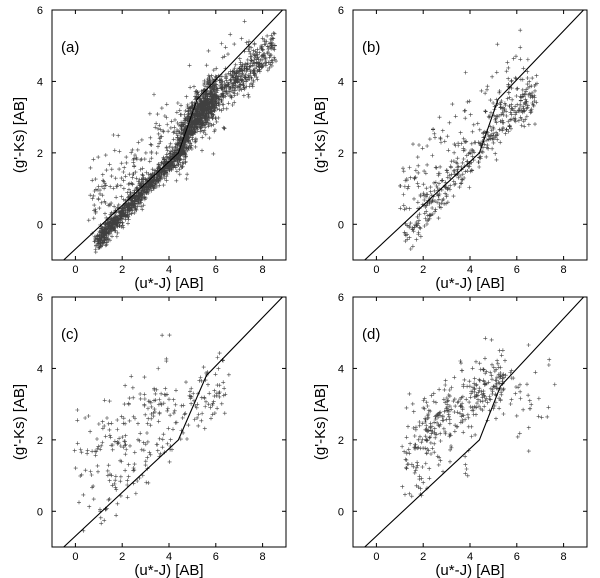 Image resolution: width=600 pixels, height=578 pixels. I want to click on panel-label: (d), so click(371, 334).